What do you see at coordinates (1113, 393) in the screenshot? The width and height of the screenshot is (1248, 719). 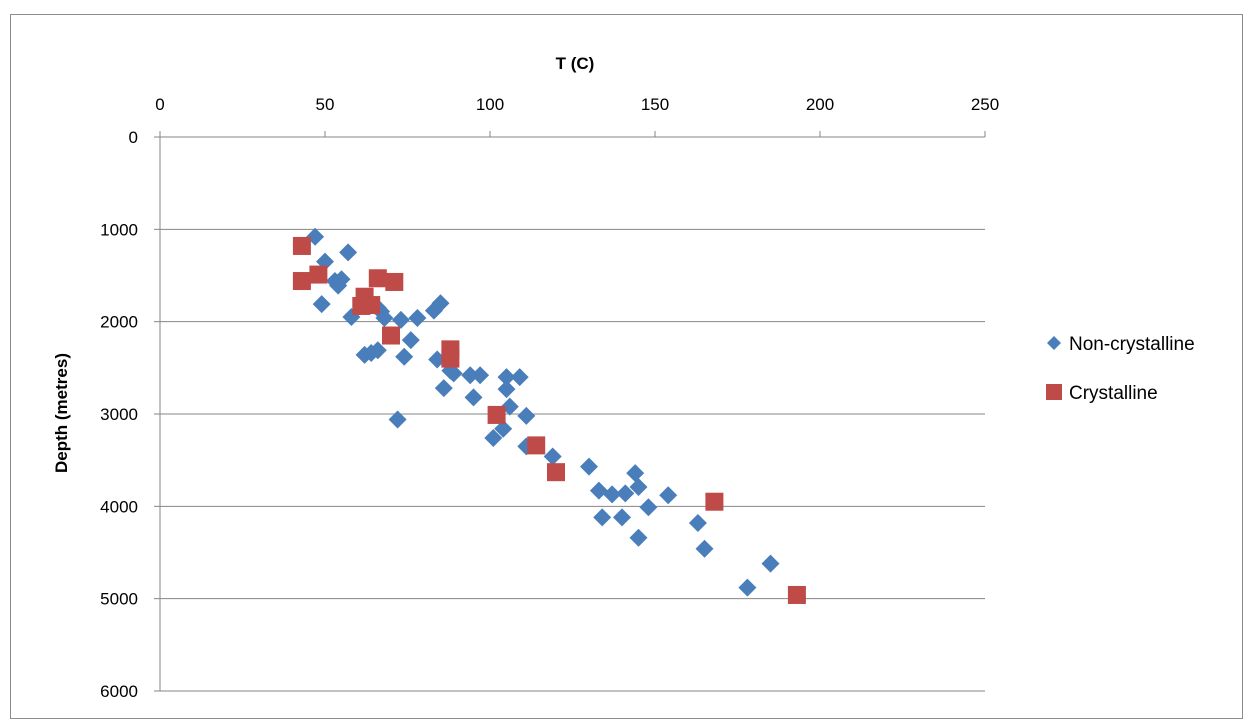 I see `legend-label: Crystalline` at bounding box center [1113, 393].